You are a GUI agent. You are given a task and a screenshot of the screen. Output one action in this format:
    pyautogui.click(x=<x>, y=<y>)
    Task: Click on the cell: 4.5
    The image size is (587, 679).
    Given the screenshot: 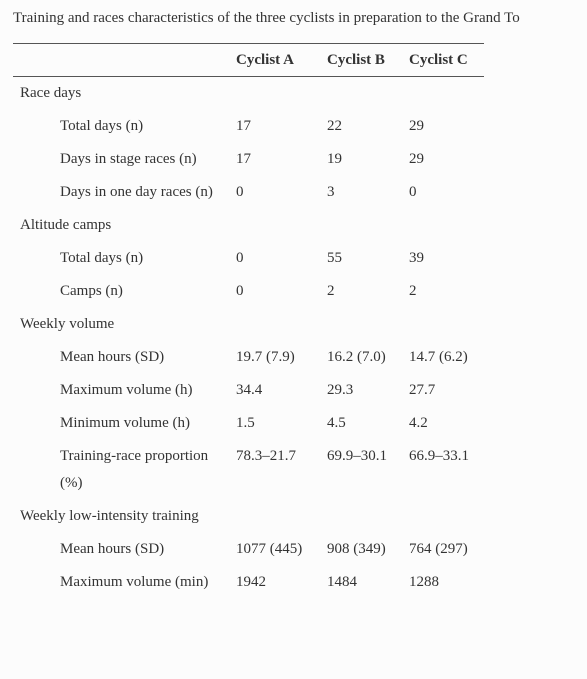 What is the action you would take?
    pyautogui.click(x=336, y=423)
    